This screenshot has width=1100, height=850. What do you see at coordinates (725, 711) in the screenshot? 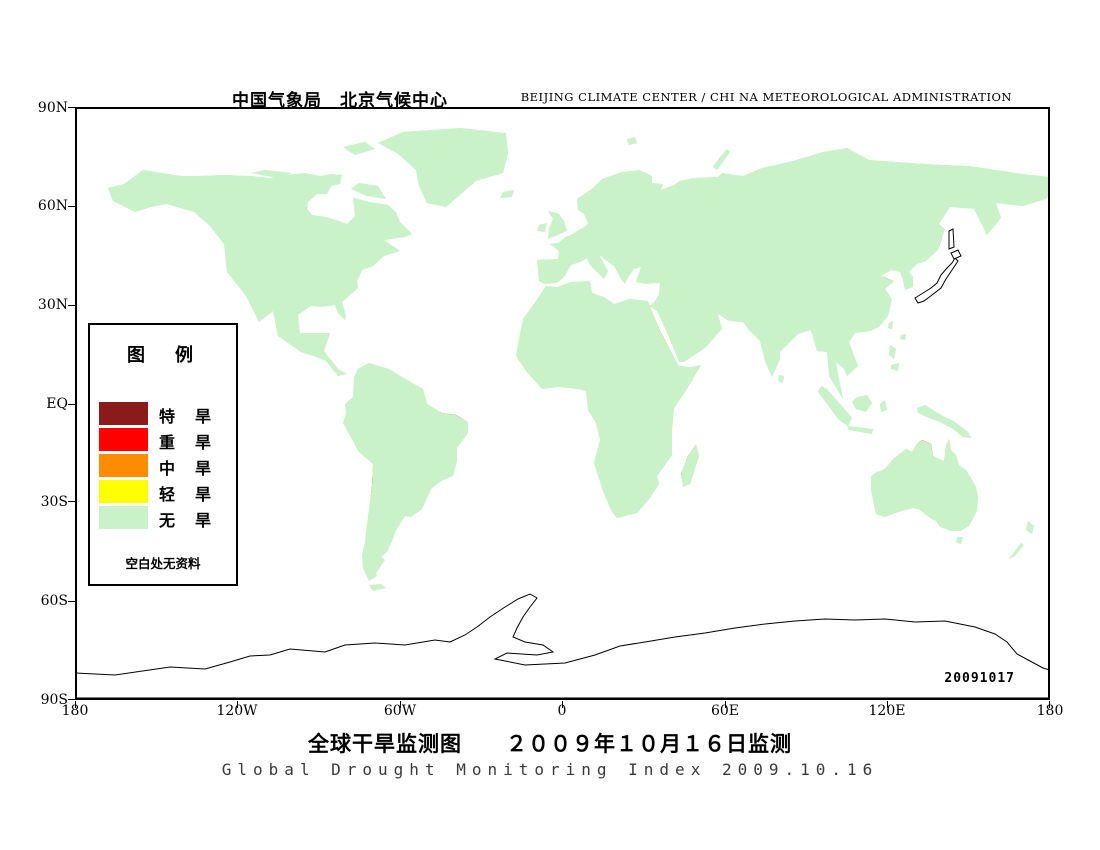
I see `lon-label-60e: 60E` at bounding box center [725, 711].